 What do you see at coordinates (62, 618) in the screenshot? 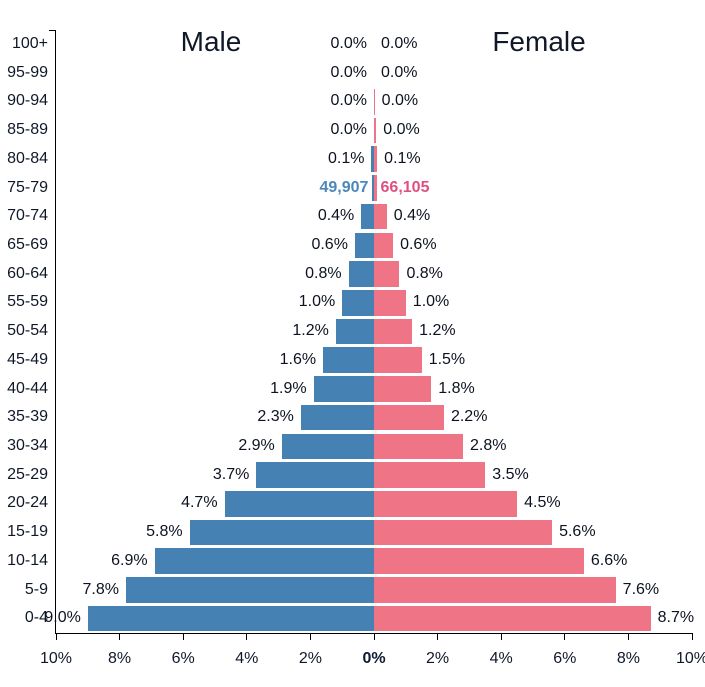
I see `male-value-label: 9.0%` at bounding box center [62, 618].